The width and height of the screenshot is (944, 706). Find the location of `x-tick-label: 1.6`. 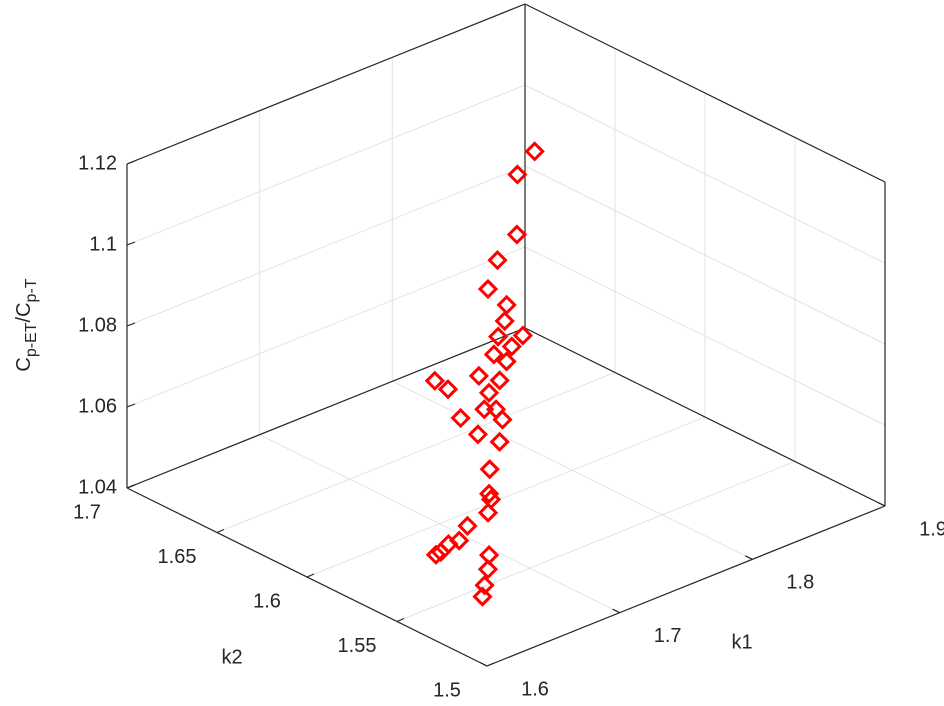

x-tick-label: 1.6 is located at coordinates (535, 689).